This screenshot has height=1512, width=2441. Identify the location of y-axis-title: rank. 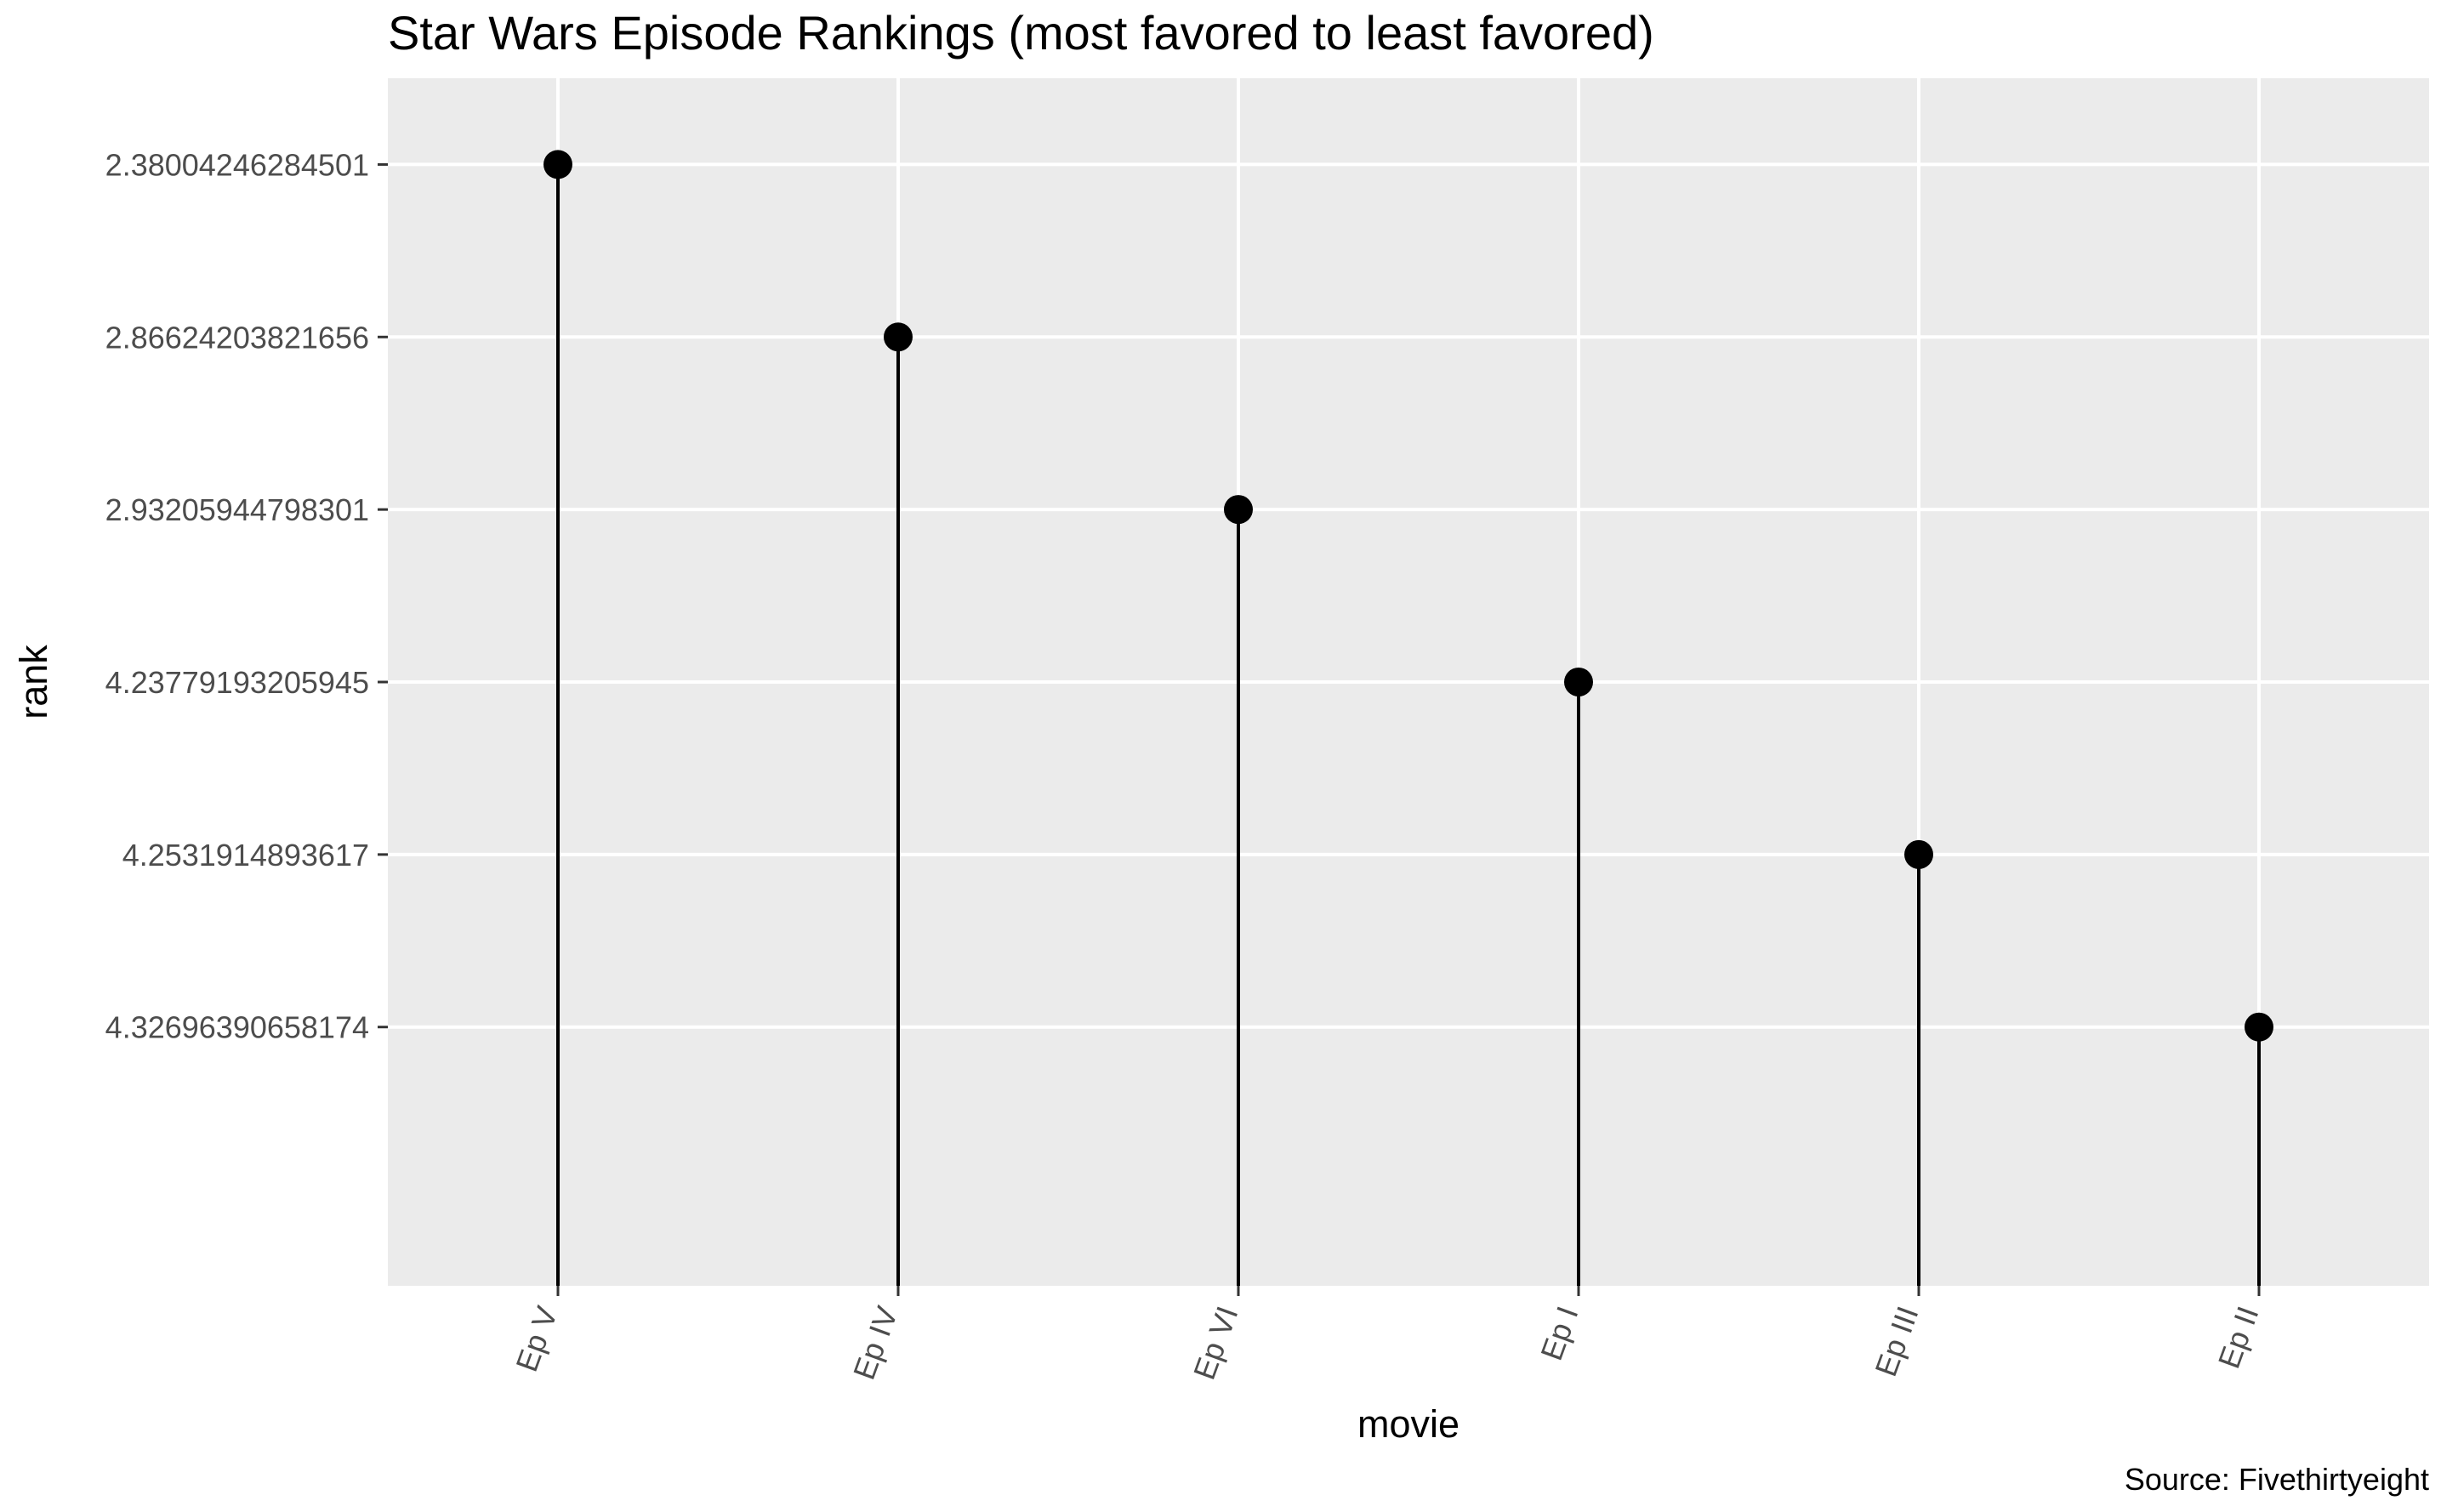
(33, 682).